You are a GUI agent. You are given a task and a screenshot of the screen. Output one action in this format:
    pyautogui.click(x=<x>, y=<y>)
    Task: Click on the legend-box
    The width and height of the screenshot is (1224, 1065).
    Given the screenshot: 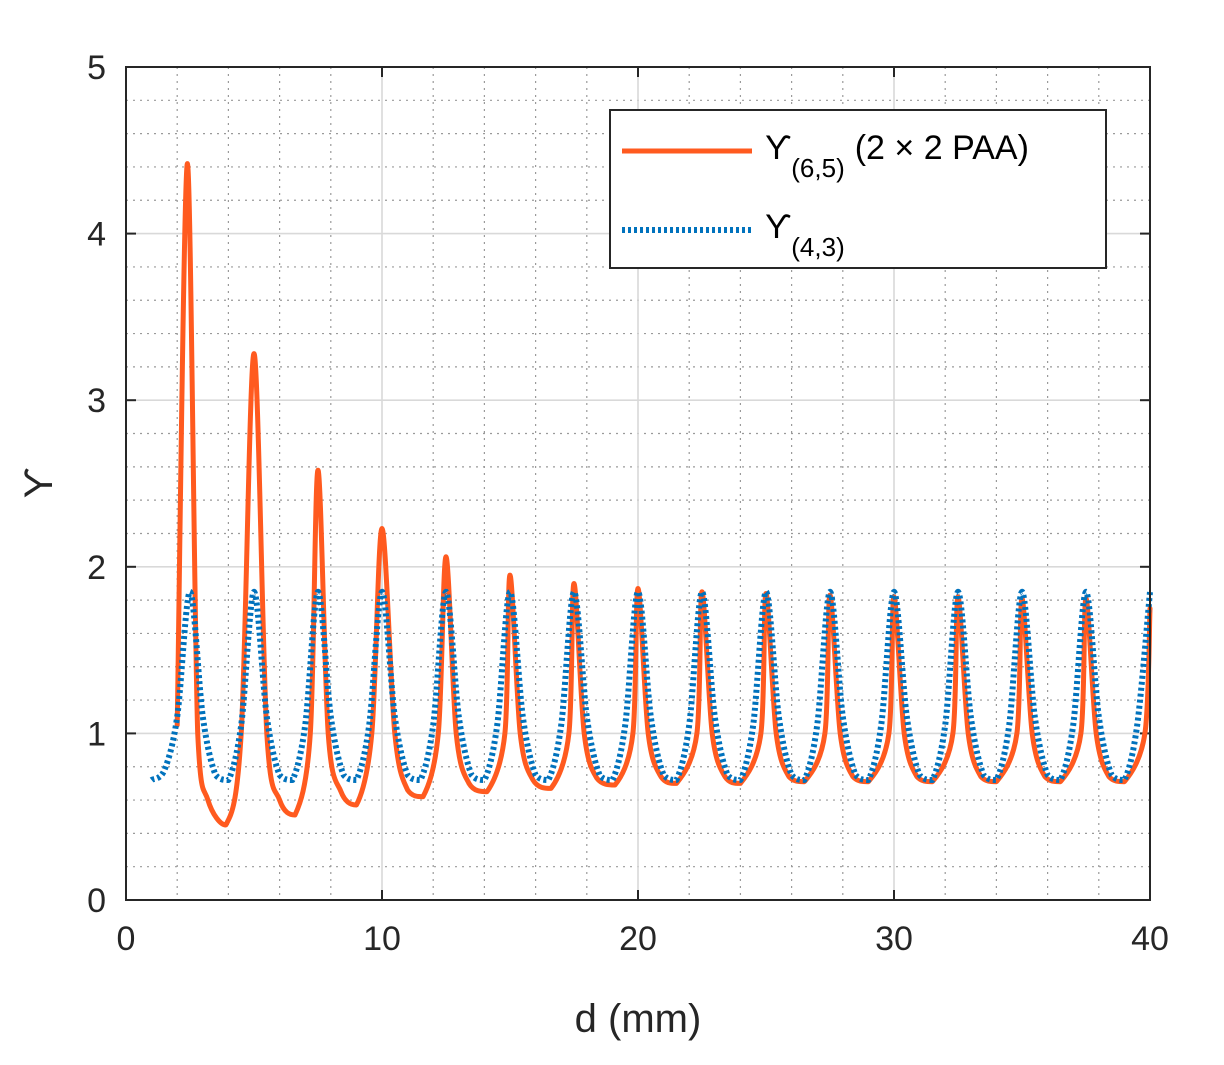 What is the action you would take?
    pyautogui.click(x=858, y=189)
    